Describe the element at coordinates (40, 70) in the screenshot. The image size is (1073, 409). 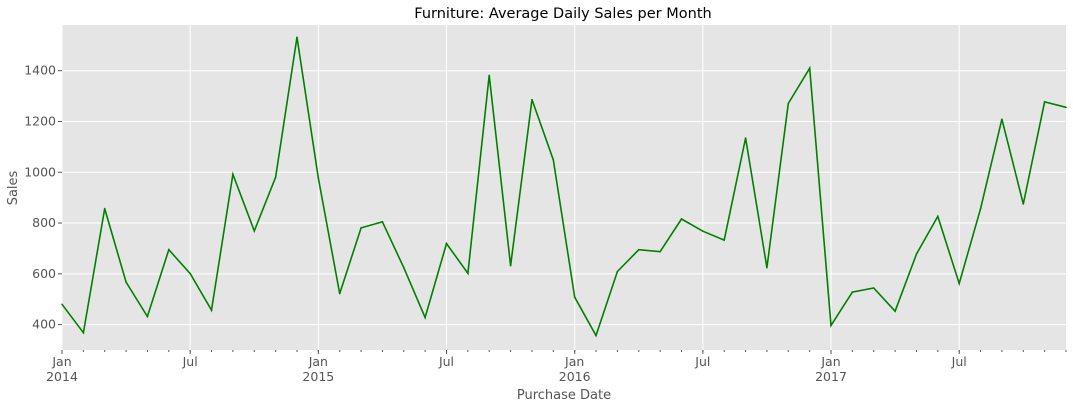
I see `y-tick-label: 1400` at that location.